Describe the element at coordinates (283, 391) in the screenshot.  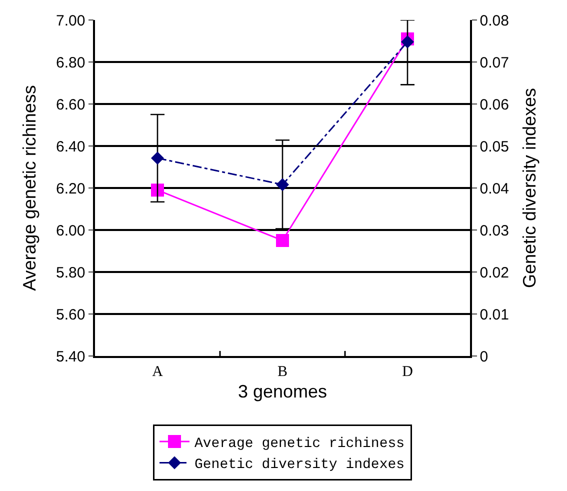
I see `x-axis-title: 3 genomes` at that location.